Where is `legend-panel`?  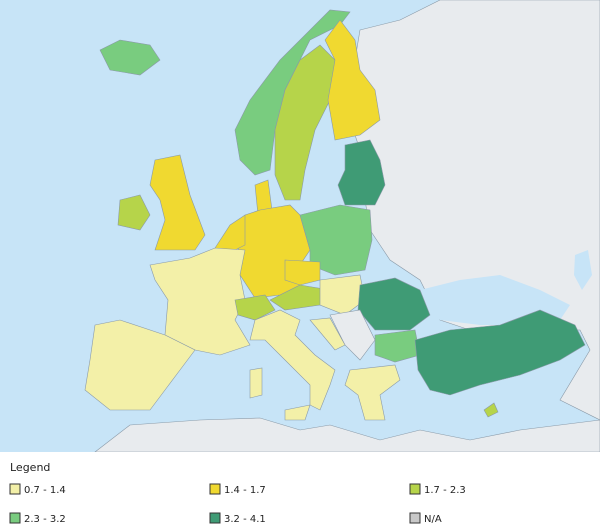
legend-panel is located at coordinates (300, 489).